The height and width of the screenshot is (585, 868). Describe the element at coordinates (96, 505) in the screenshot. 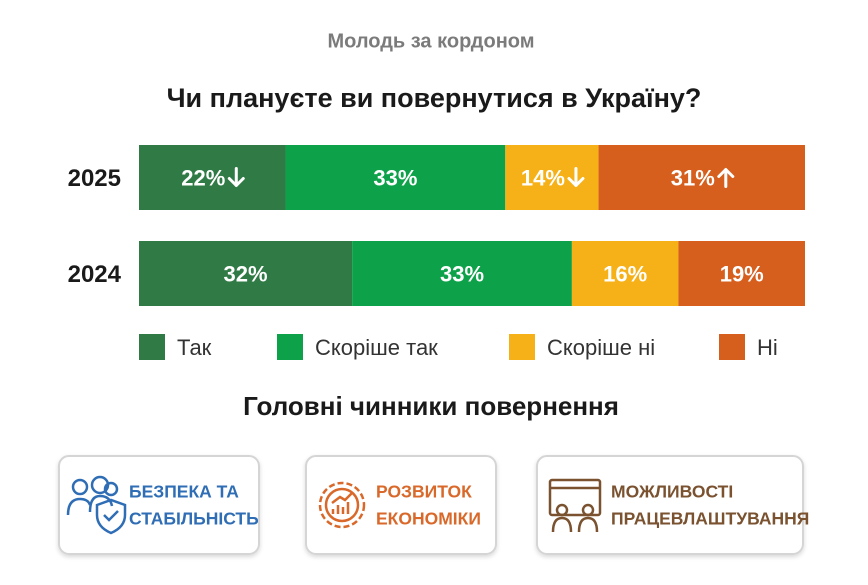

I see `security-icon` at that location.